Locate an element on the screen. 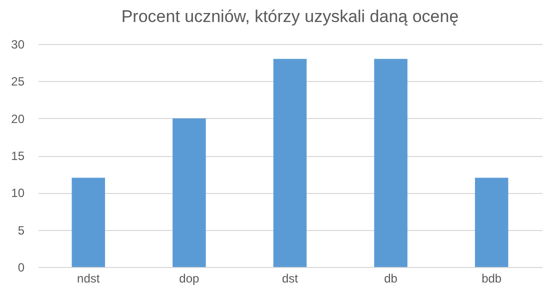 This screenshot has height=290, width=556. y-tick-label: 5 is located at coordinates (21, 230).